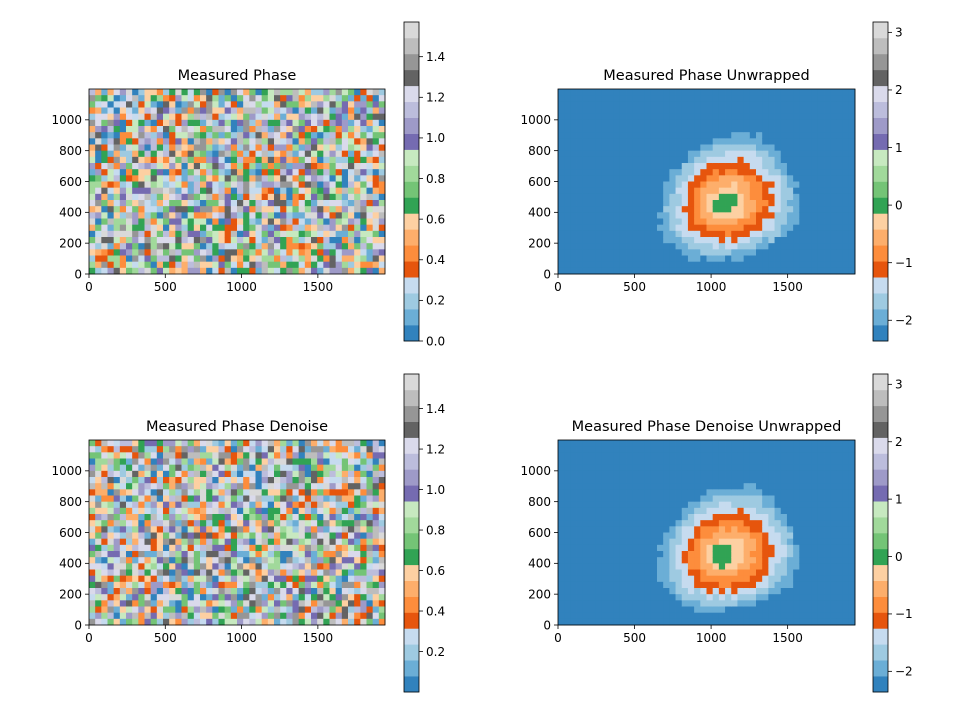  I want to click on colorbar-segment, so click(880, 141).